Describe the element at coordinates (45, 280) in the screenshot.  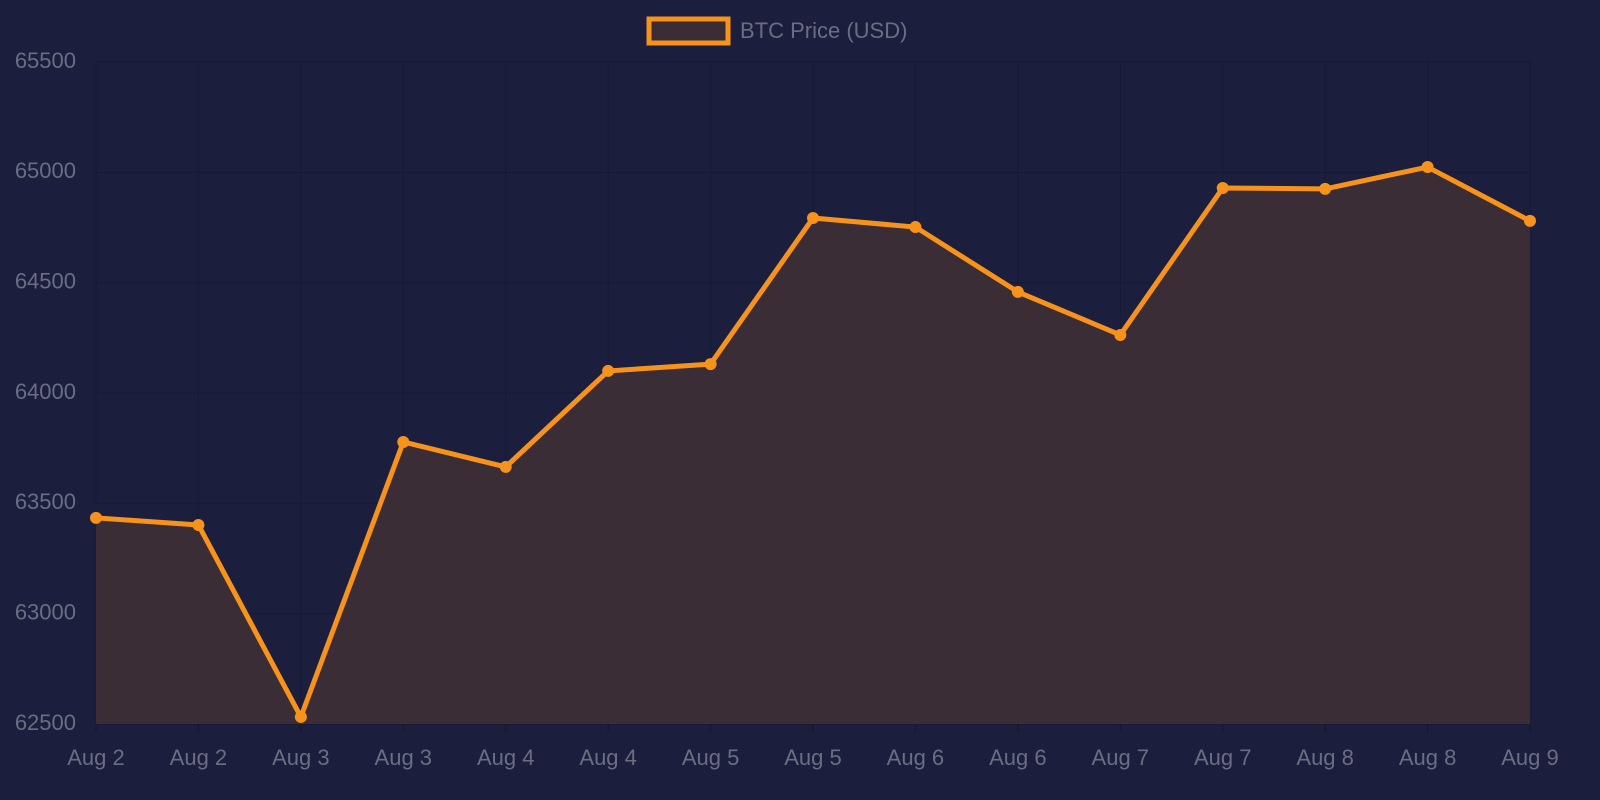
I see `y-tick-label: 64500` at that location.